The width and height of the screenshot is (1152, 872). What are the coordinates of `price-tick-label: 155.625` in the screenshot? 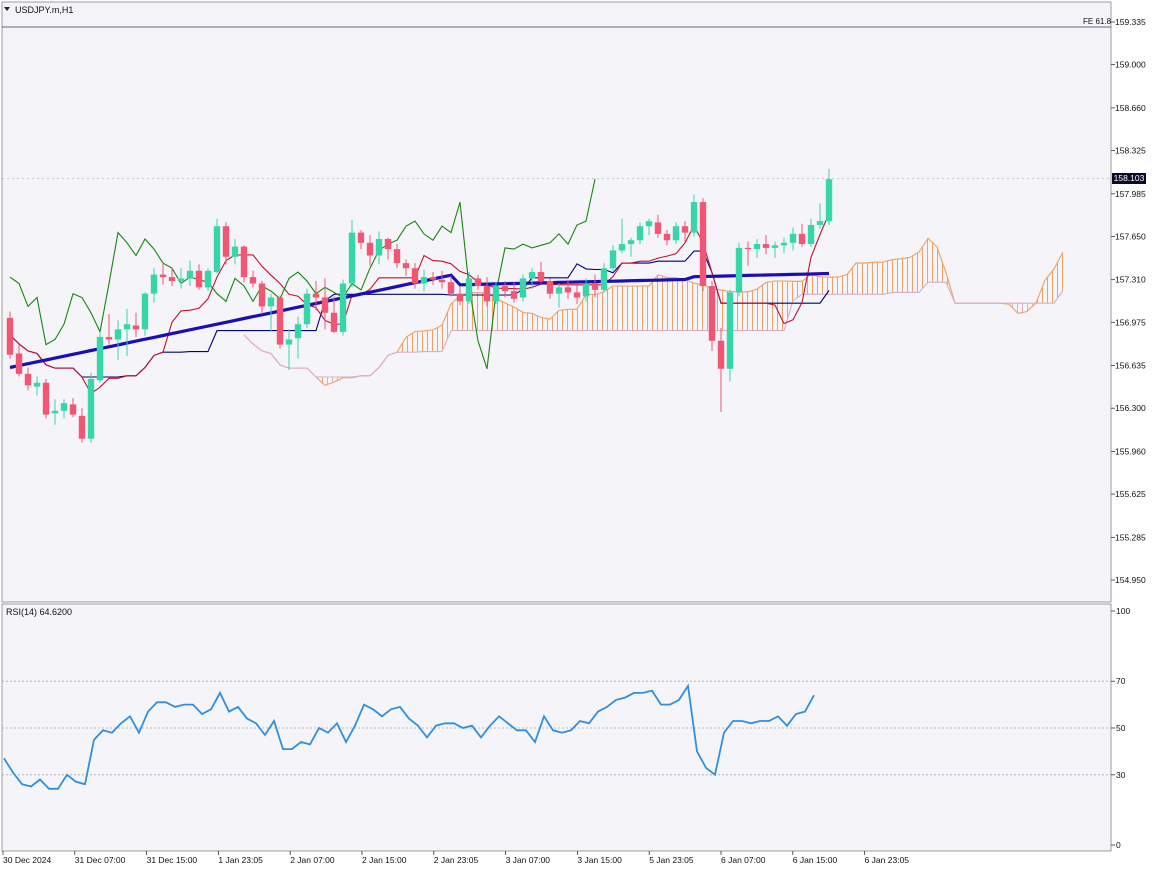 It's located at (1130, 494).